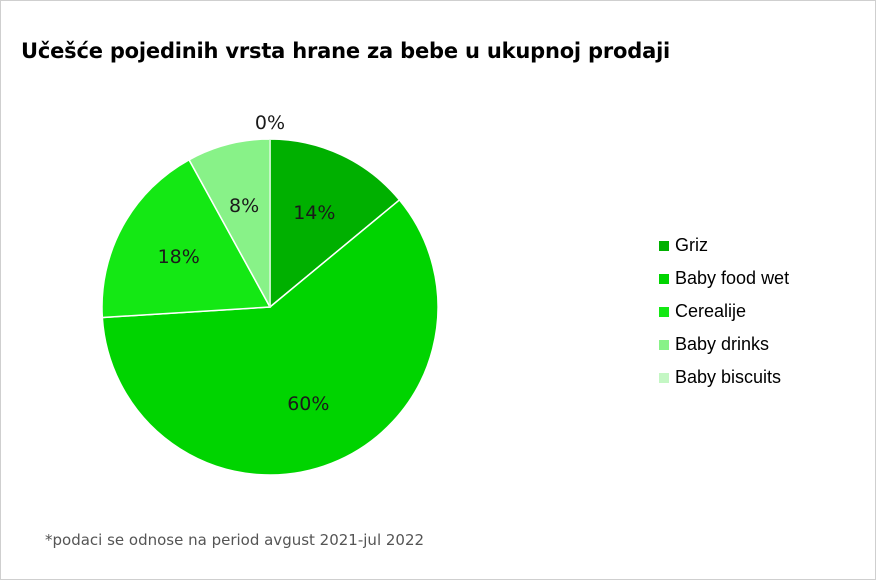  What do you see at coordinates (724, 245) in the screenshot?
I see `legend-item-griz: Griz` at bounding box center [724, 245].